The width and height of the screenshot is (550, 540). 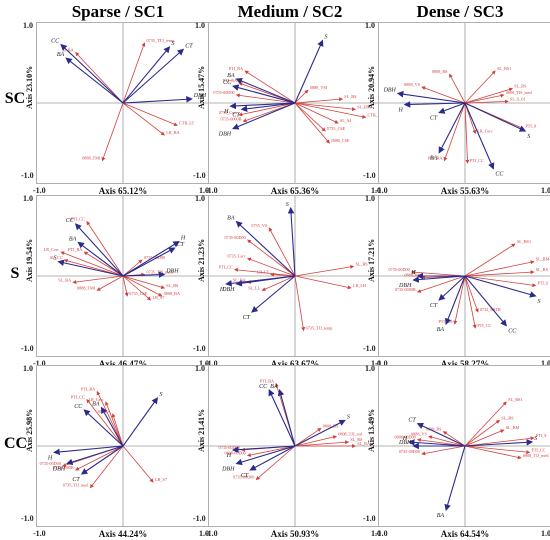 I want to click on x-axis-label: Axis 63.67%, so click(x=295, y=364).